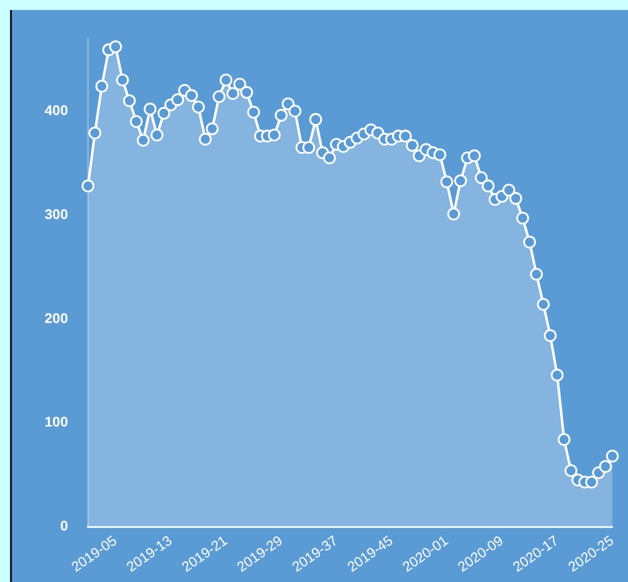 This screenshot has width=628, height=582. Describe the element at coordinates (56, 110) in the screenshot. I see `y-tick-label: 400` at that location.